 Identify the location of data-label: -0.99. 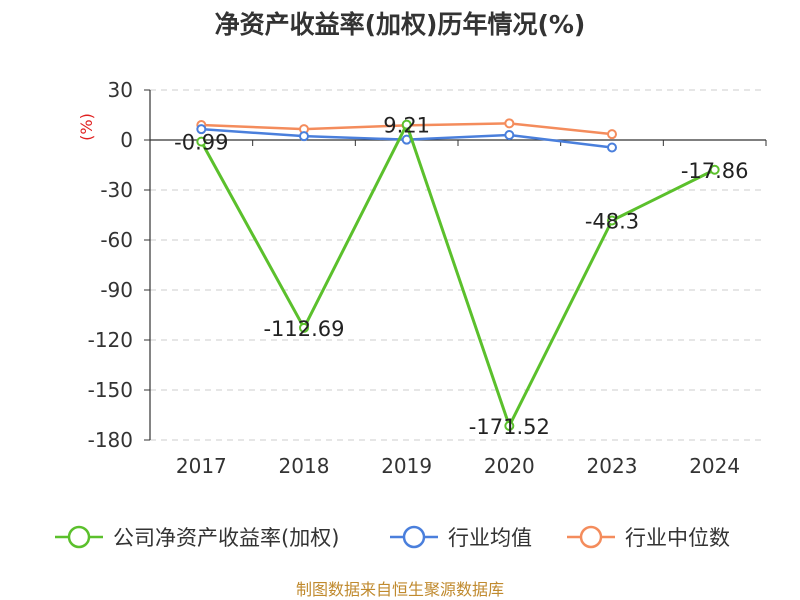
(201, 143).